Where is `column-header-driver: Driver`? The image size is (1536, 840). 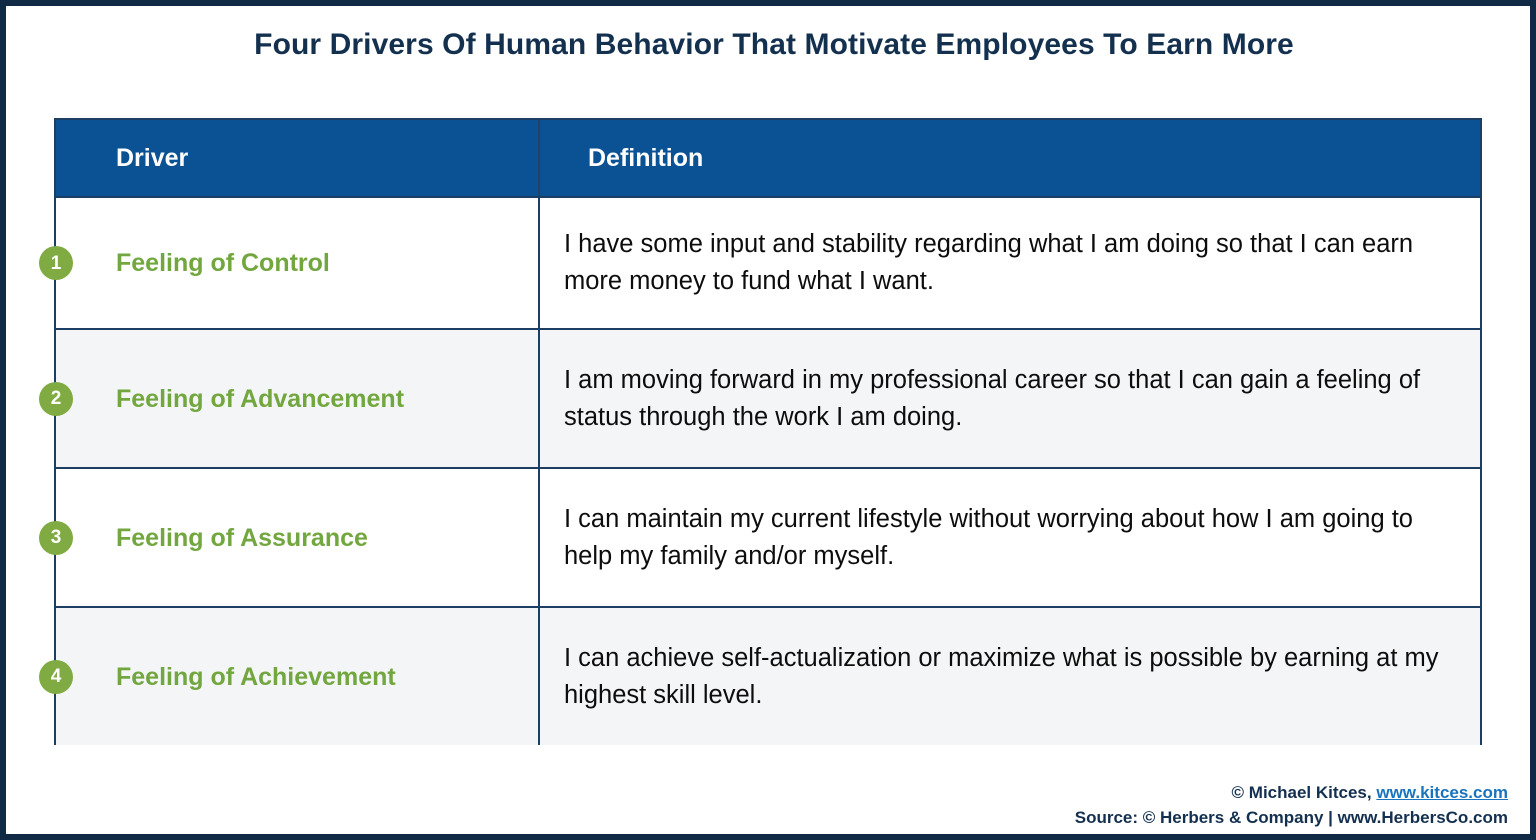 column-header-driver: Driver is located at coordinates (152, 157).